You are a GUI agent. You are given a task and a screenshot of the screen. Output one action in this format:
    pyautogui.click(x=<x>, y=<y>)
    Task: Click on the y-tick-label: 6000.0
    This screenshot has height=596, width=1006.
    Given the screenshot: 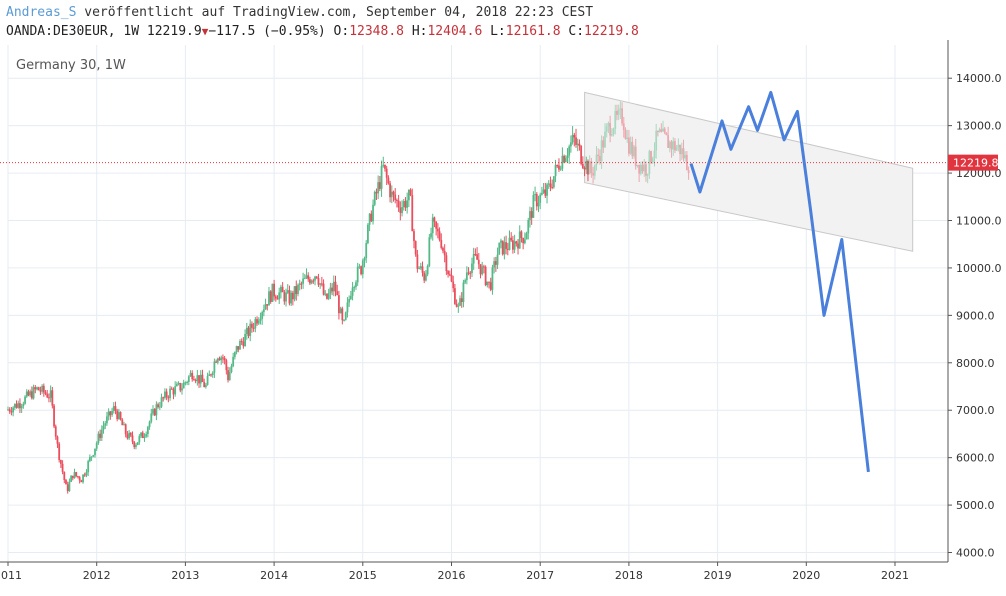 What is the action you would take?
    pyautogui.click(x=975, y=458)
    